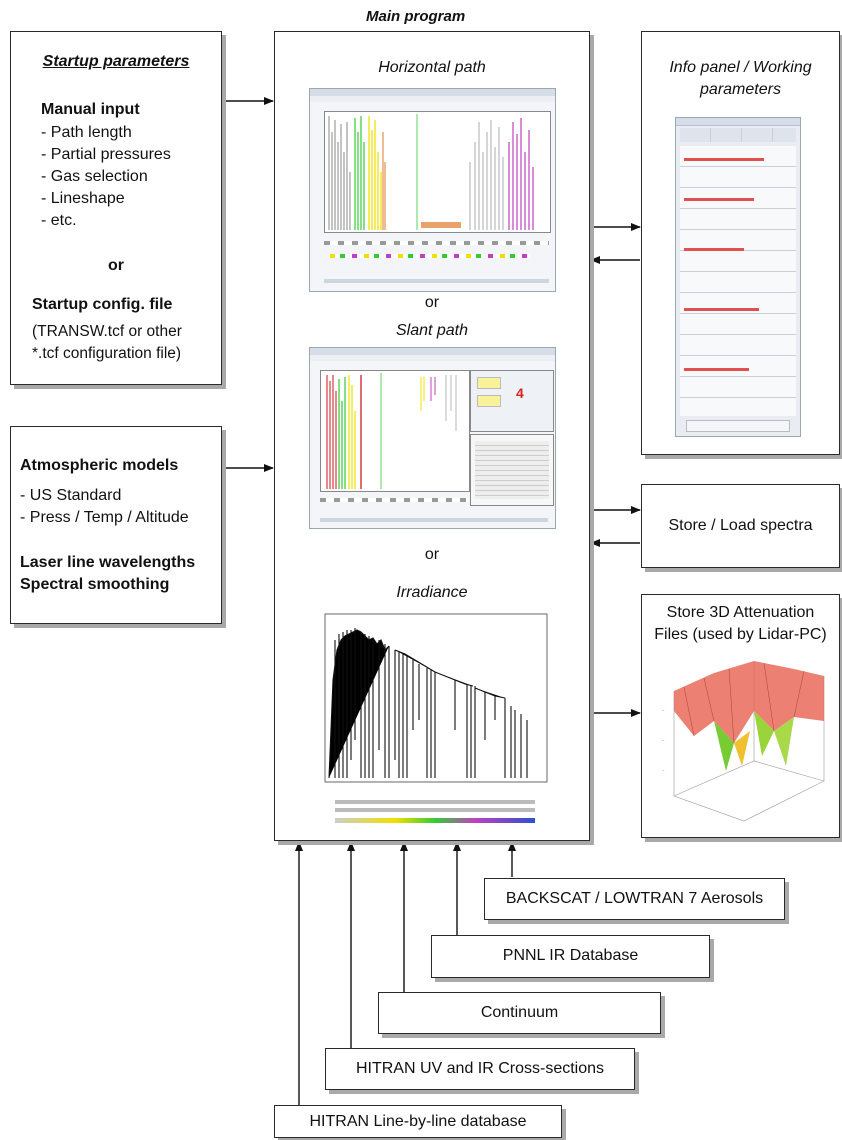 The width and height of the screenshot is (842, 1140). I want to click on list-item: - US Standard, so click(71, 495).